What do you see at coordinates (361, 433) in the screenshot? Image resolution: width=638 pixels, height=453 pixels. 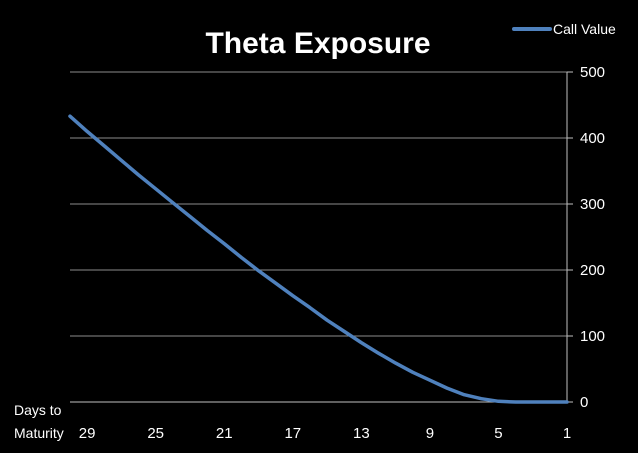 I see `x-tick-label-13: 13` at bounding box center [361, 433].